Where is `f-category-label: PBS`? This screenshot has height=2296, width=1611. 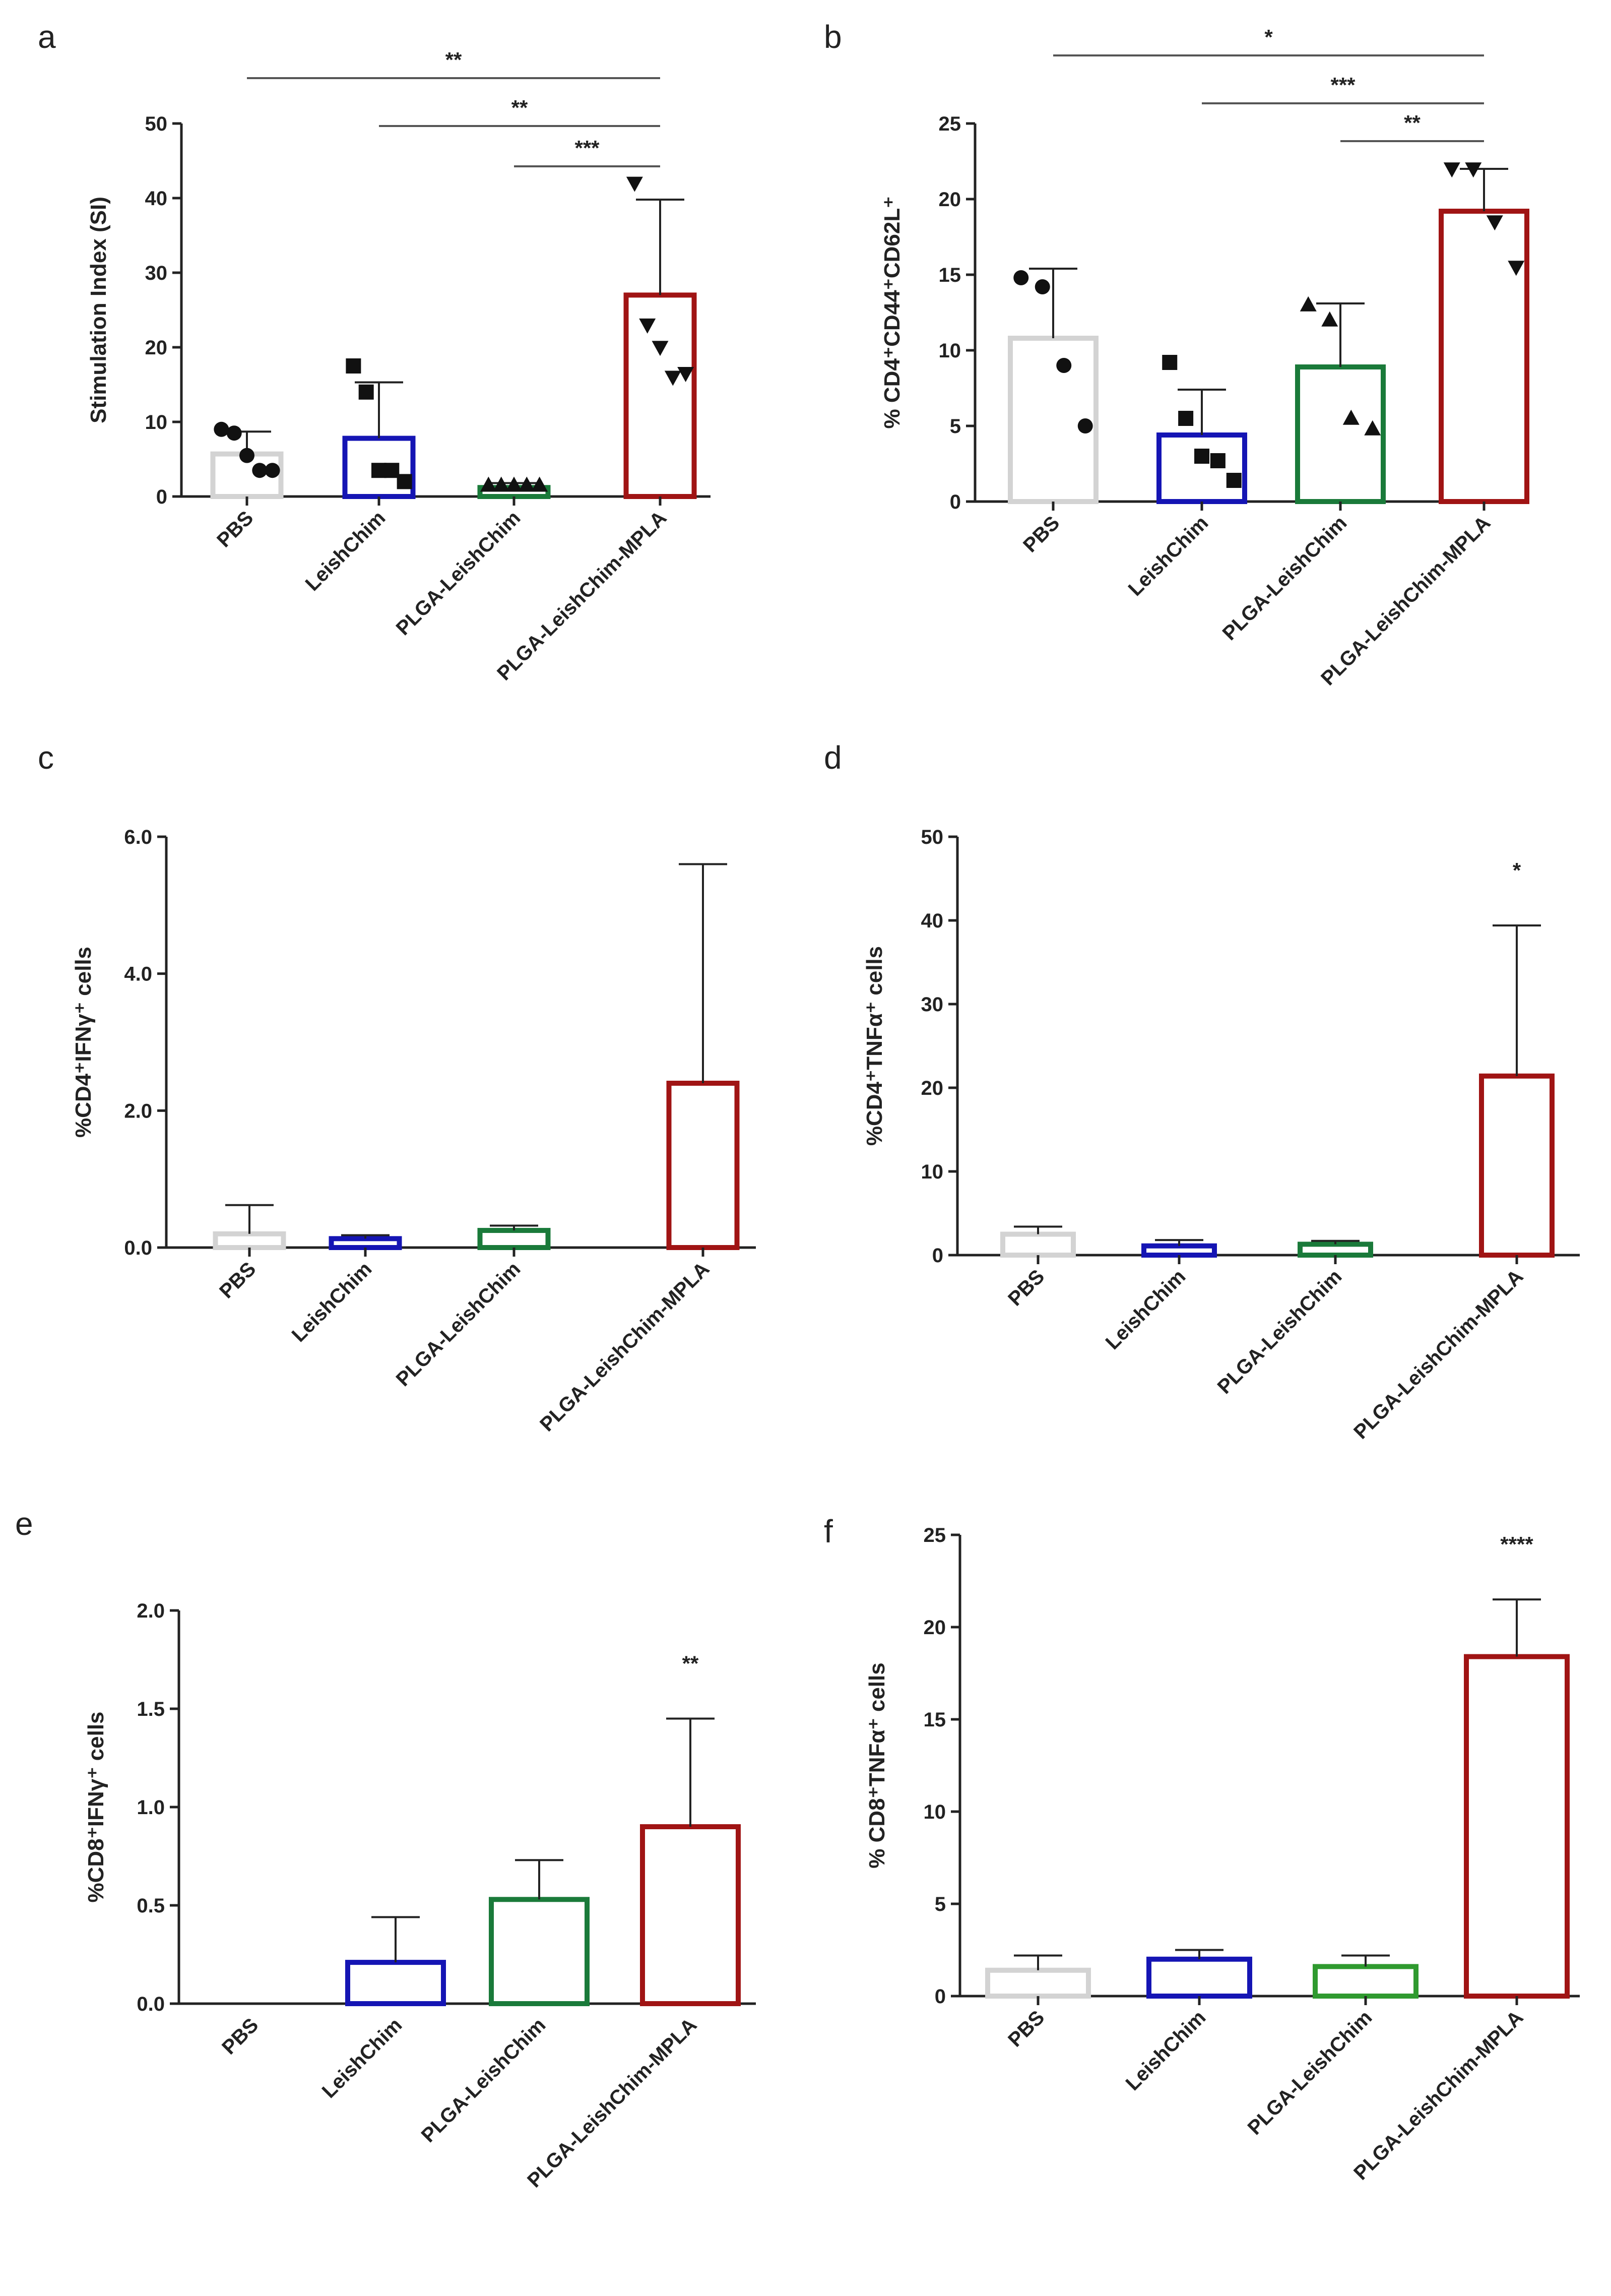 f-category-label: PBS is located at coordinates (1026, 2029).